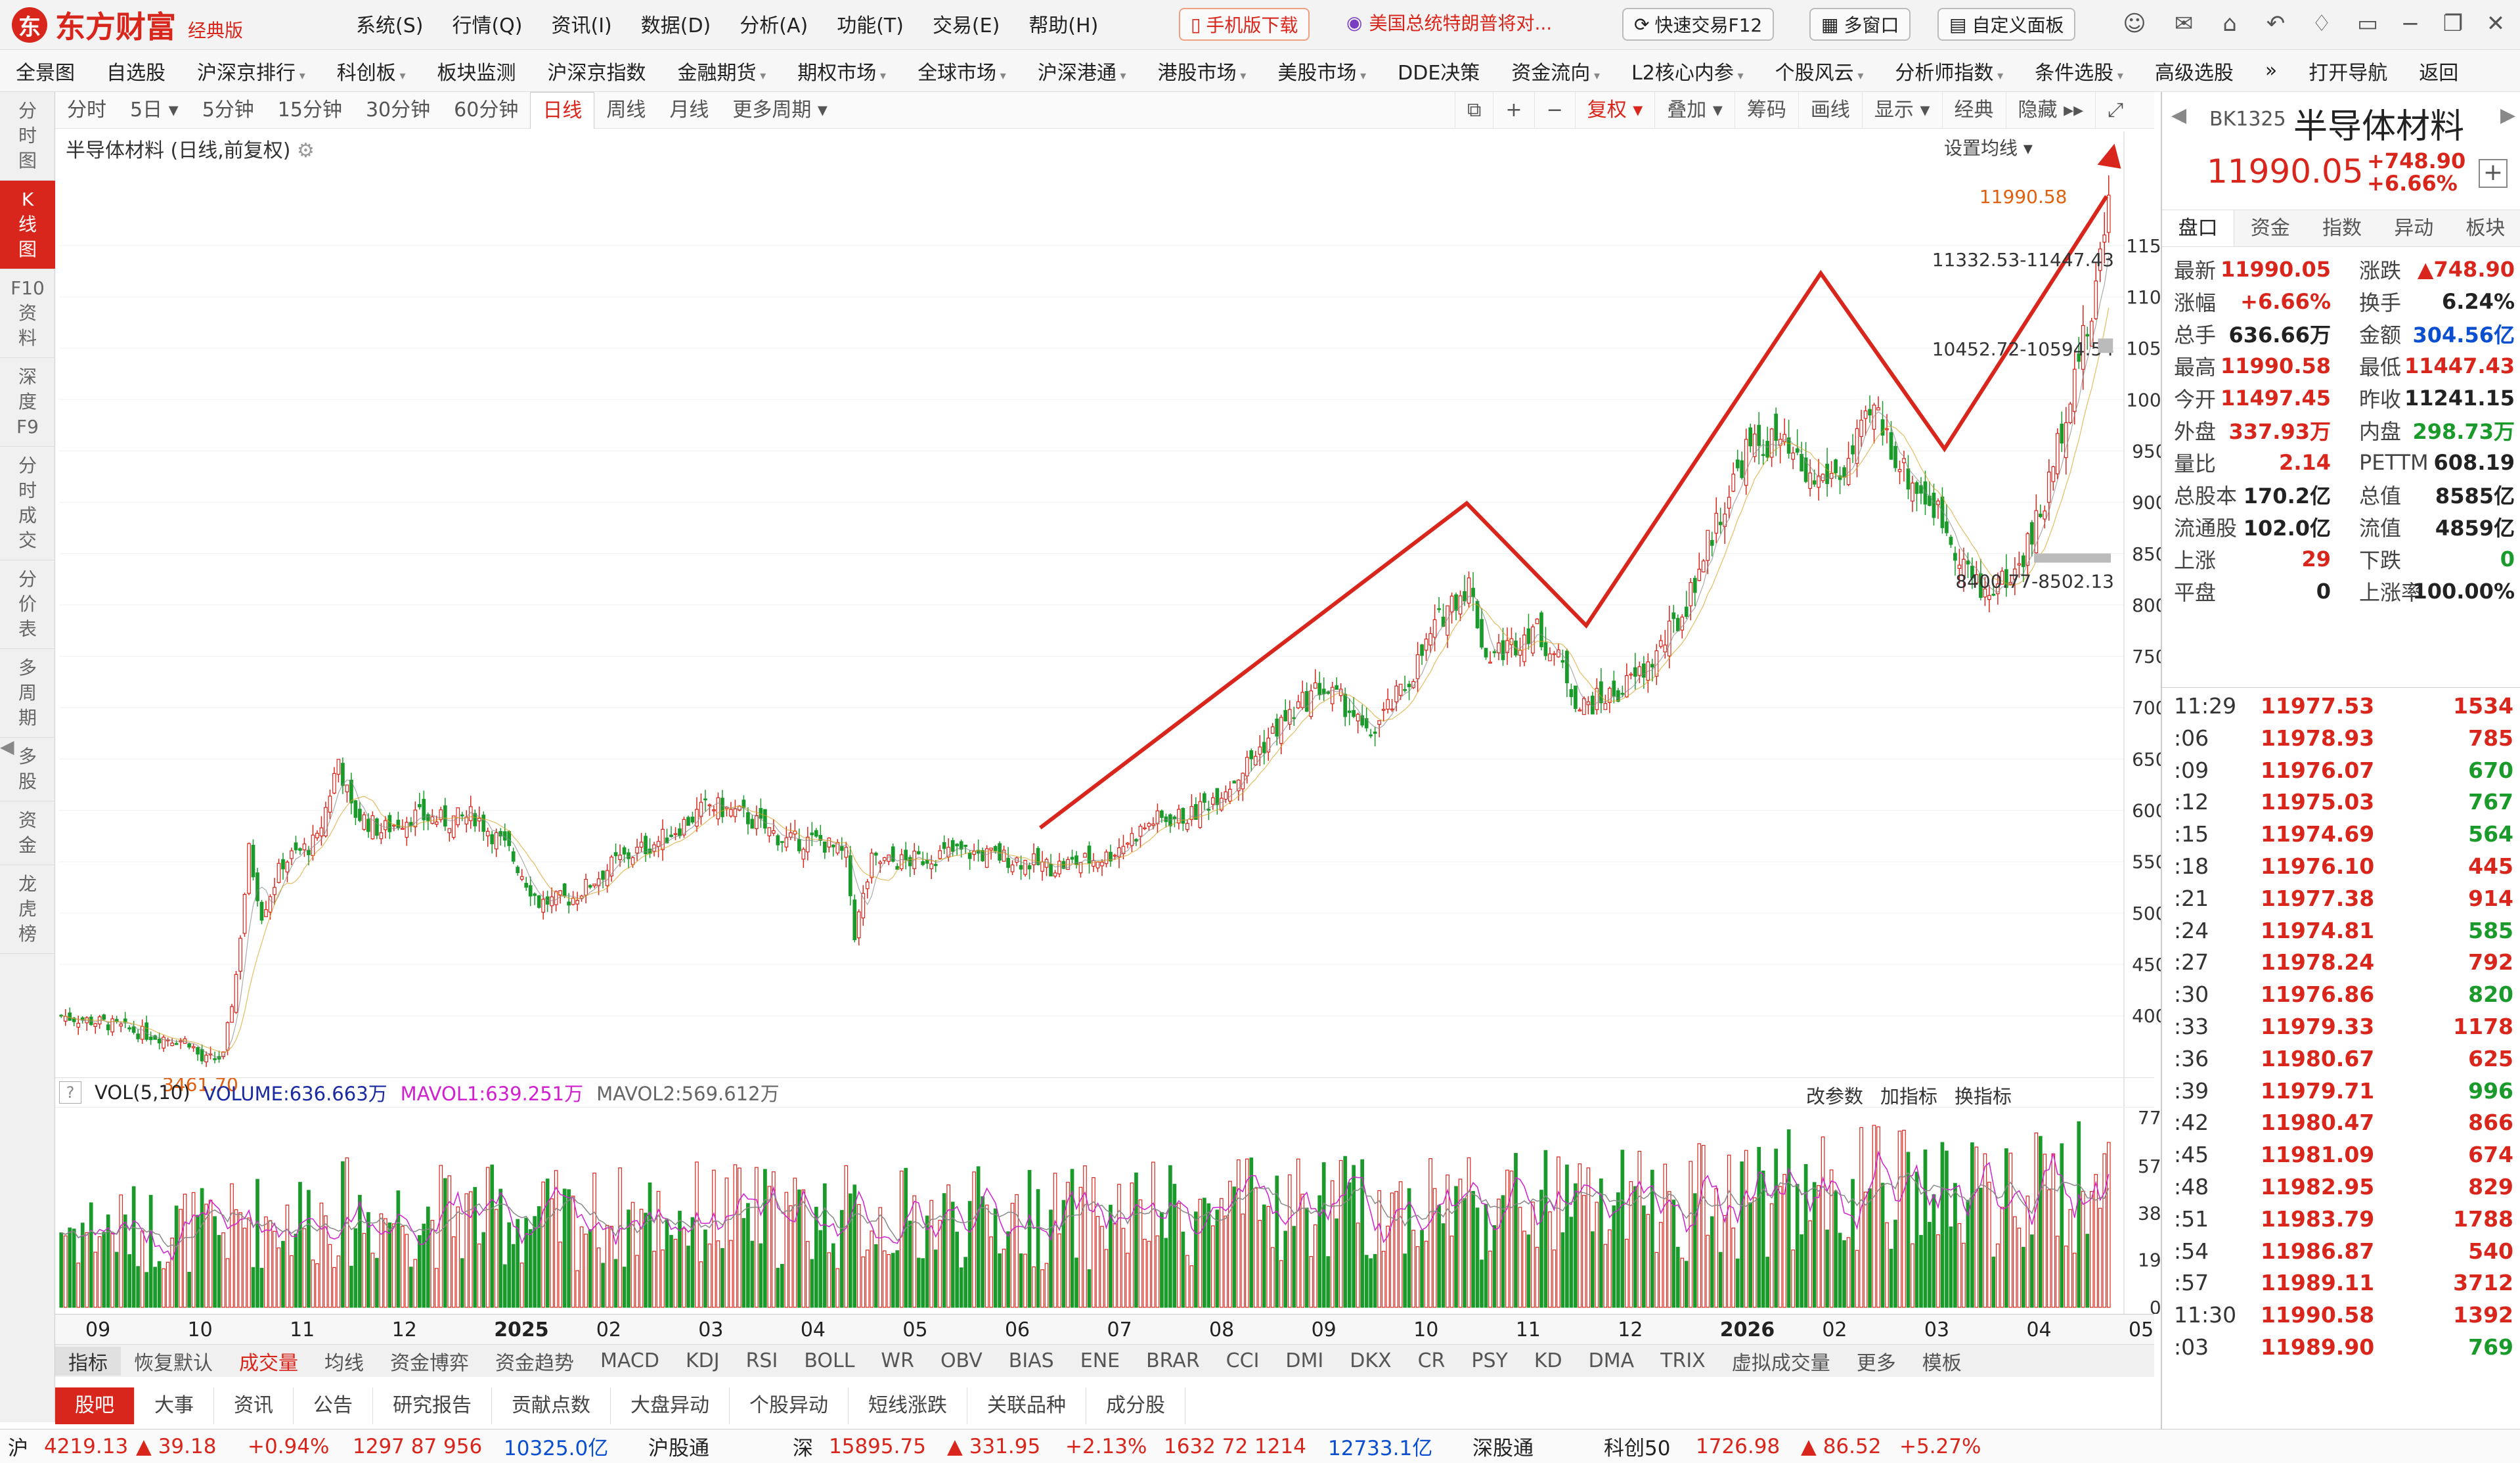  Describe the element at coordinates (689, 110) in the screenshot. I see `period-tab: 月线` at that location.